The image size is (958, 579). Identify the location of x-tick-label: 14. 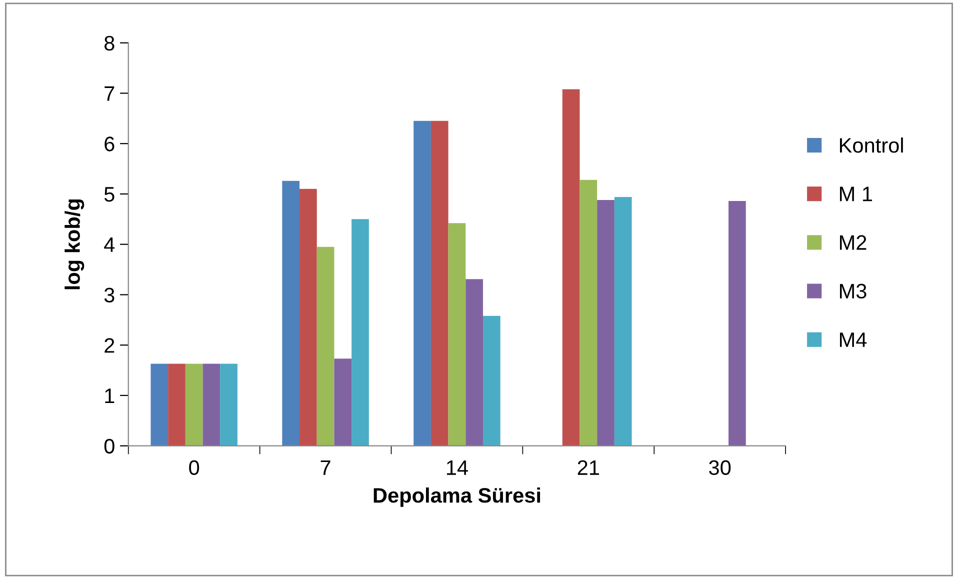
(457, 467).